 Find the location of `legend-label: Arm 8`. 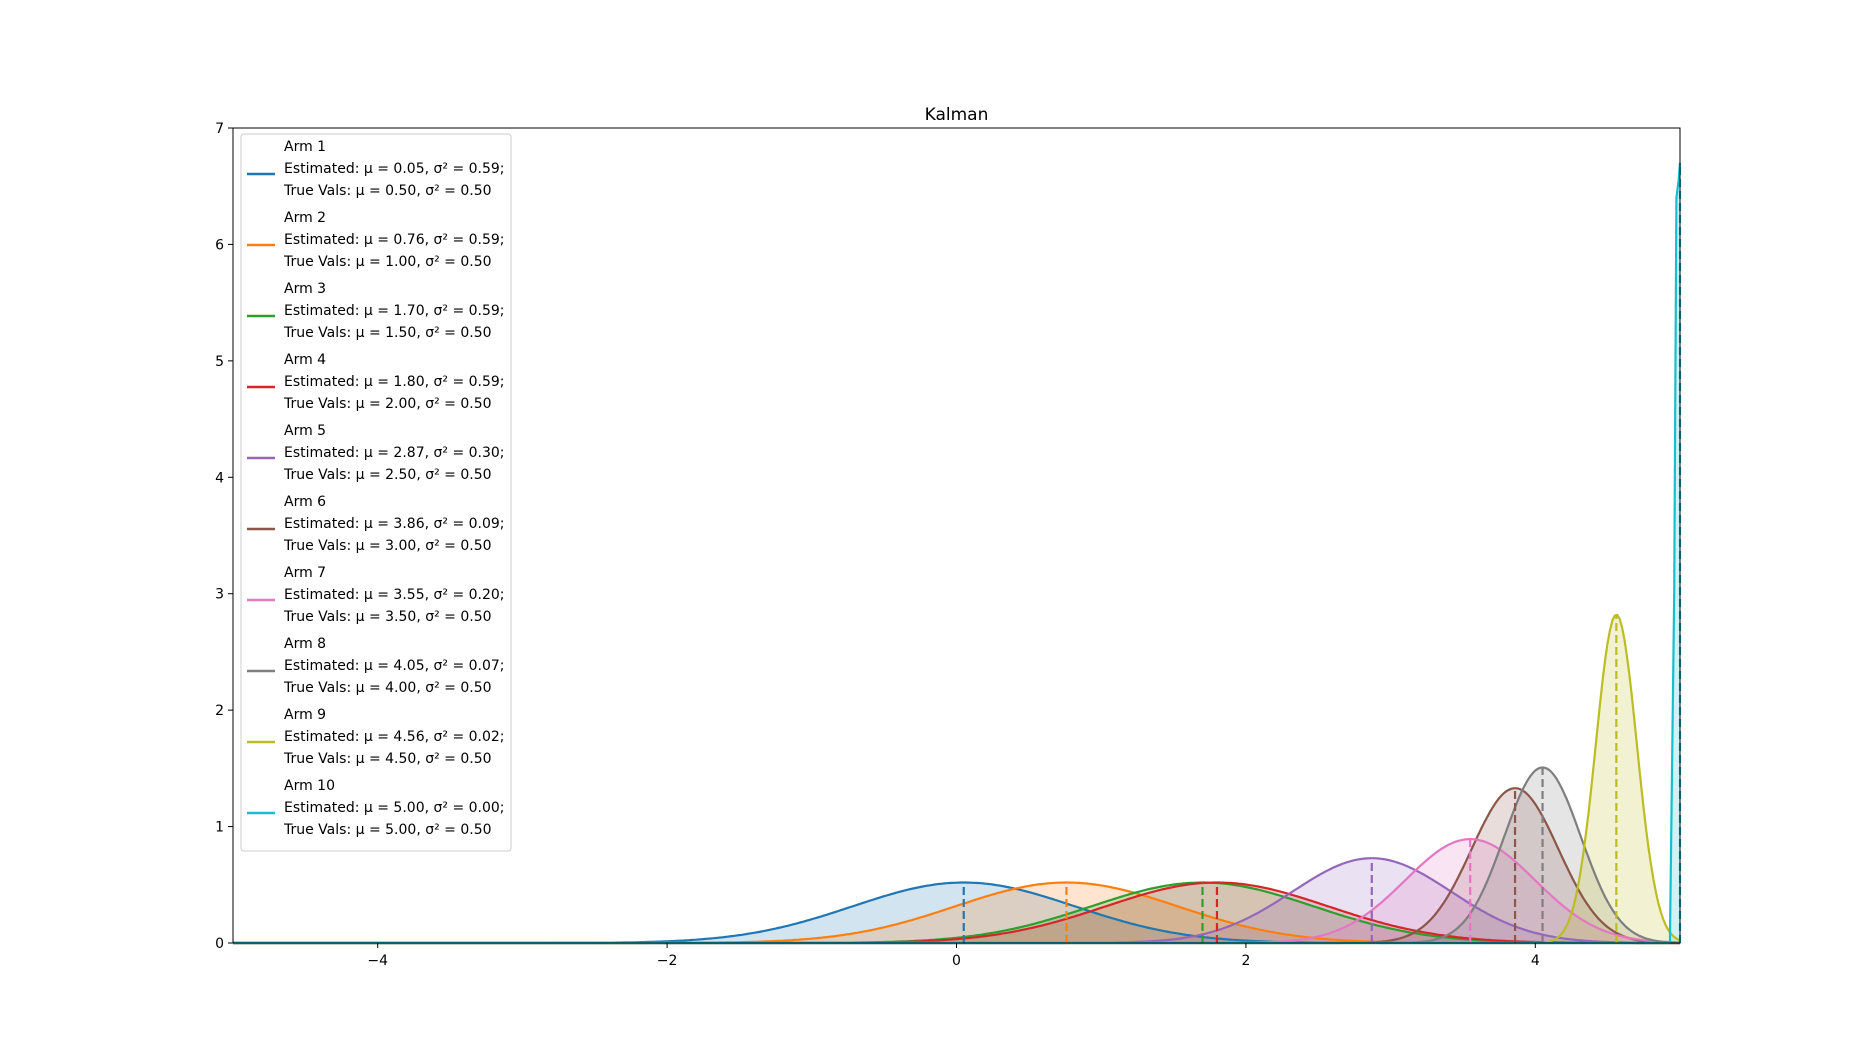

legend-label: Arm 8 is located at coordinates (305, 644).